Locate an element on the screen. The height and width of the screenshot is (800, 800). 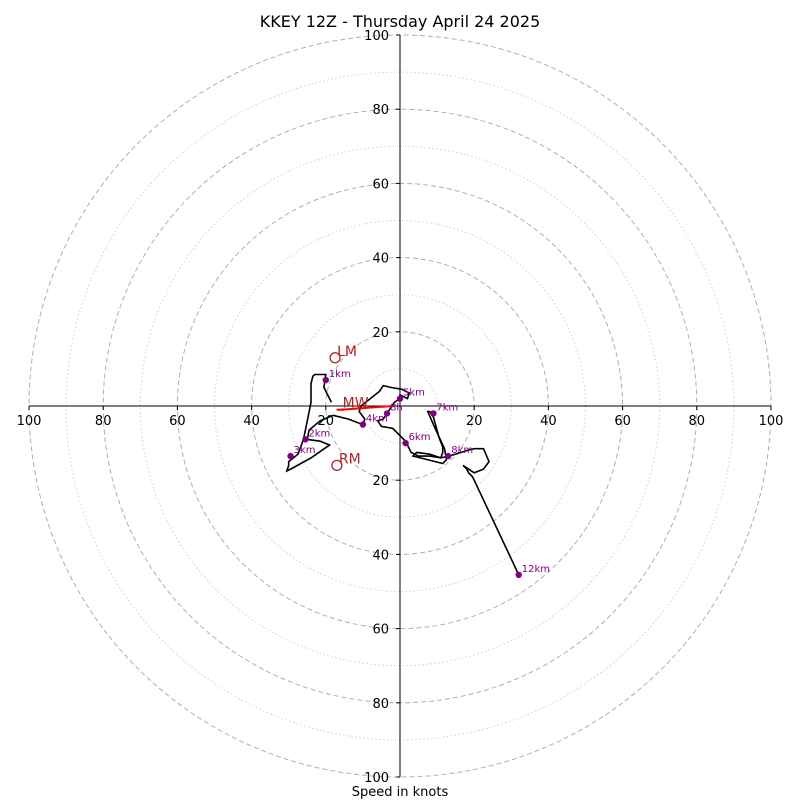
height-marker-6km is located at coordinates (405, 443).